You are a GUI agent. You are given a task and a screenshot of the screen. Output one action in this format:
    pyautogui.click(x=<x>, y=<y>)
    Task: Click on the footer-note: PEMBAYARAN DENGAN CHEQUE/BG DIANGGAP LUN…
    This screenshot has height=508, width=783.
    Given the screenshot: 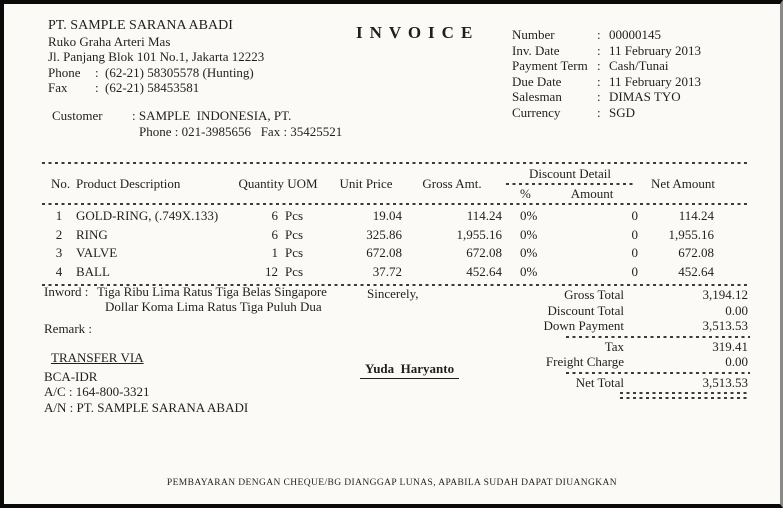 What is the action you would take?
    pyautogui.click(x=392, y=483)
    